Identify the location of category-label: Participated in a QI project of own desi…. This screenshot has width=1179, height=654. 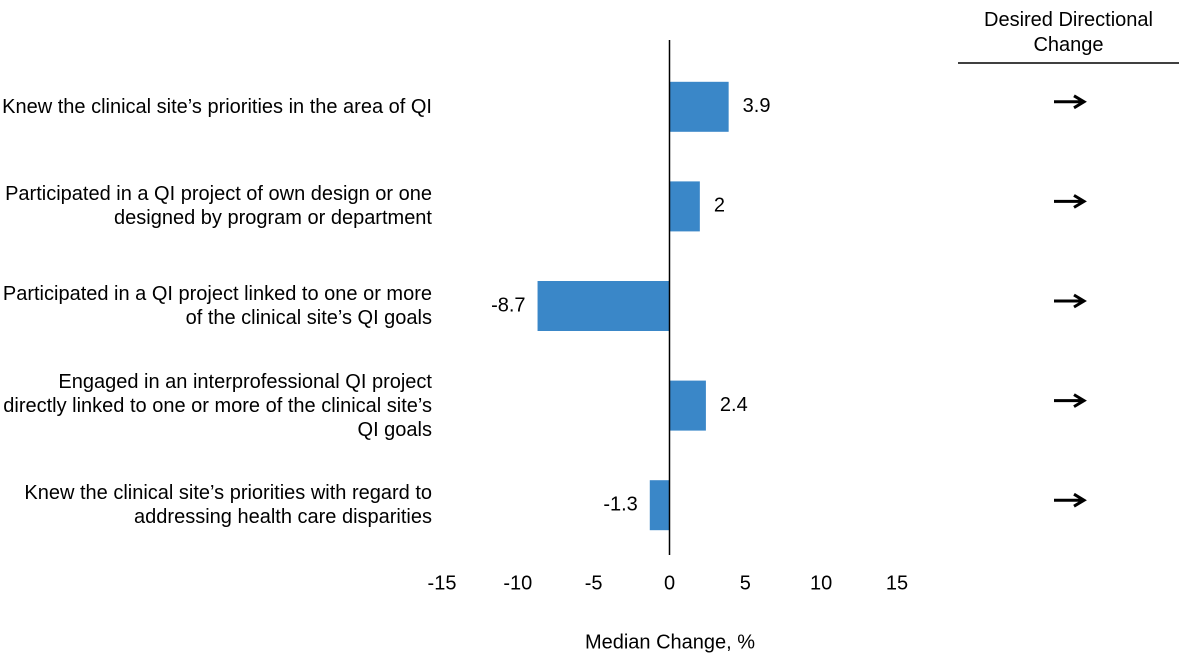
(218, 206).